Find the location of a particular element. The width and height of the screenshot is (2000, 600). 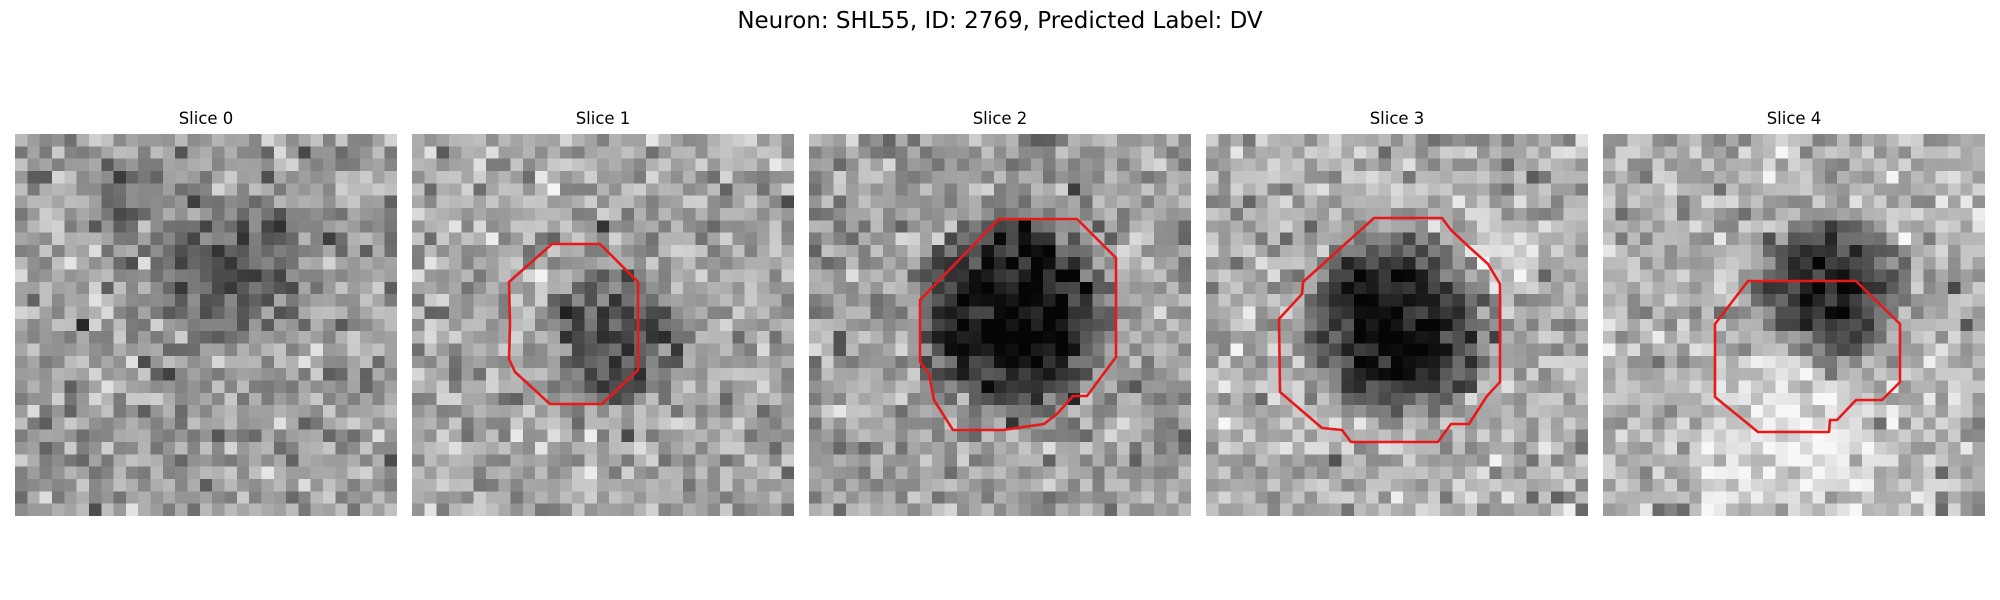

slice-title-1: Slice 1 is located at coordinates (603, 118).